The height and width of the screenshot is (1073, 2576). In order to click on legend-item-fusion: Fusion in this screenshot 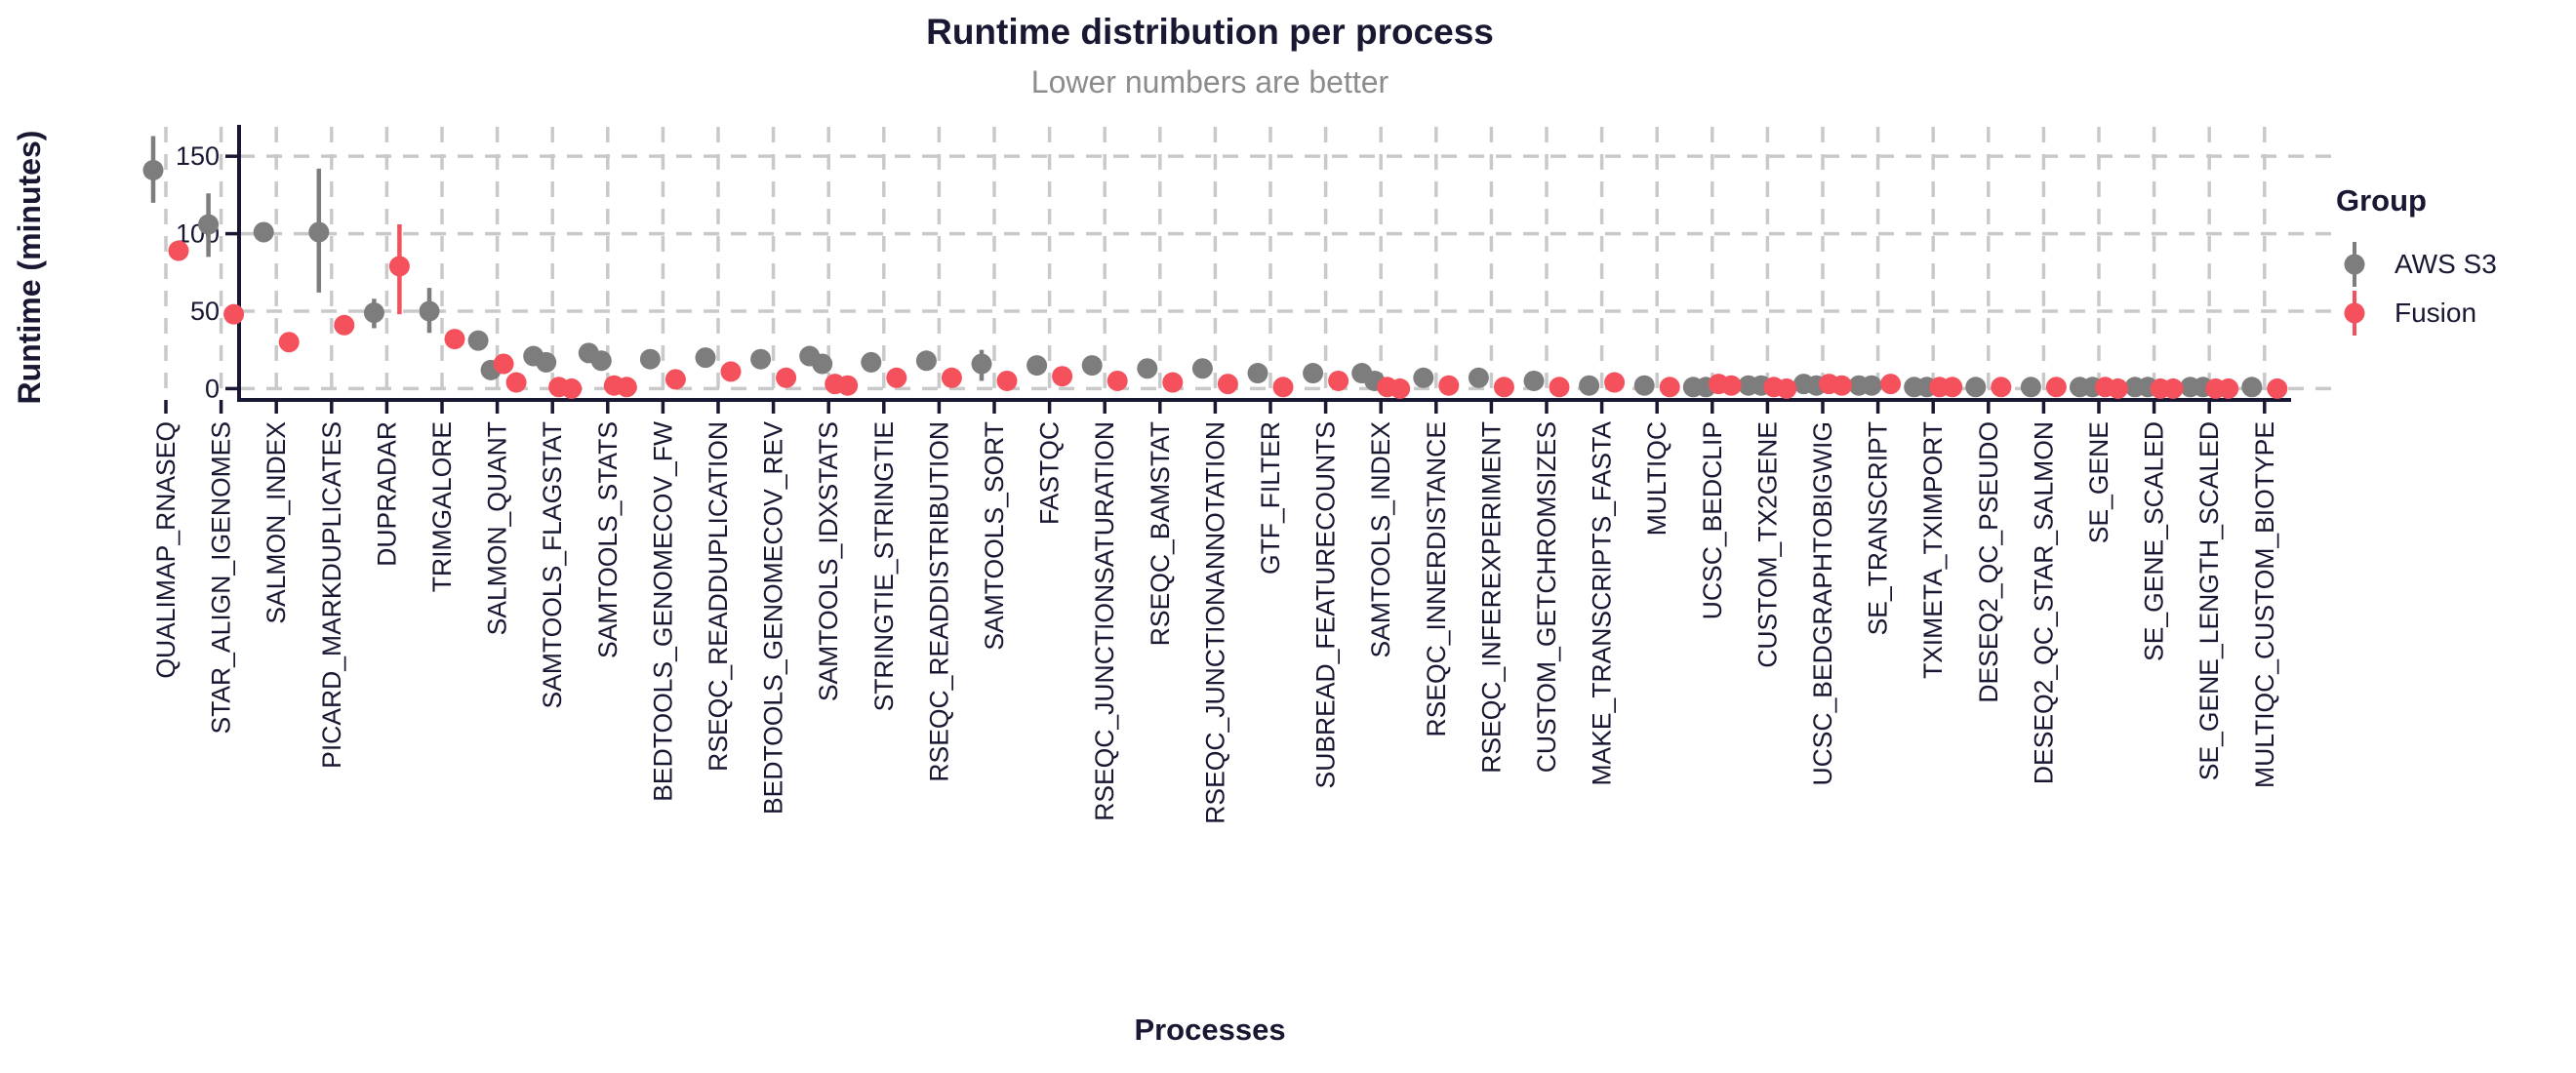, I will do `click(2415, 313)`.